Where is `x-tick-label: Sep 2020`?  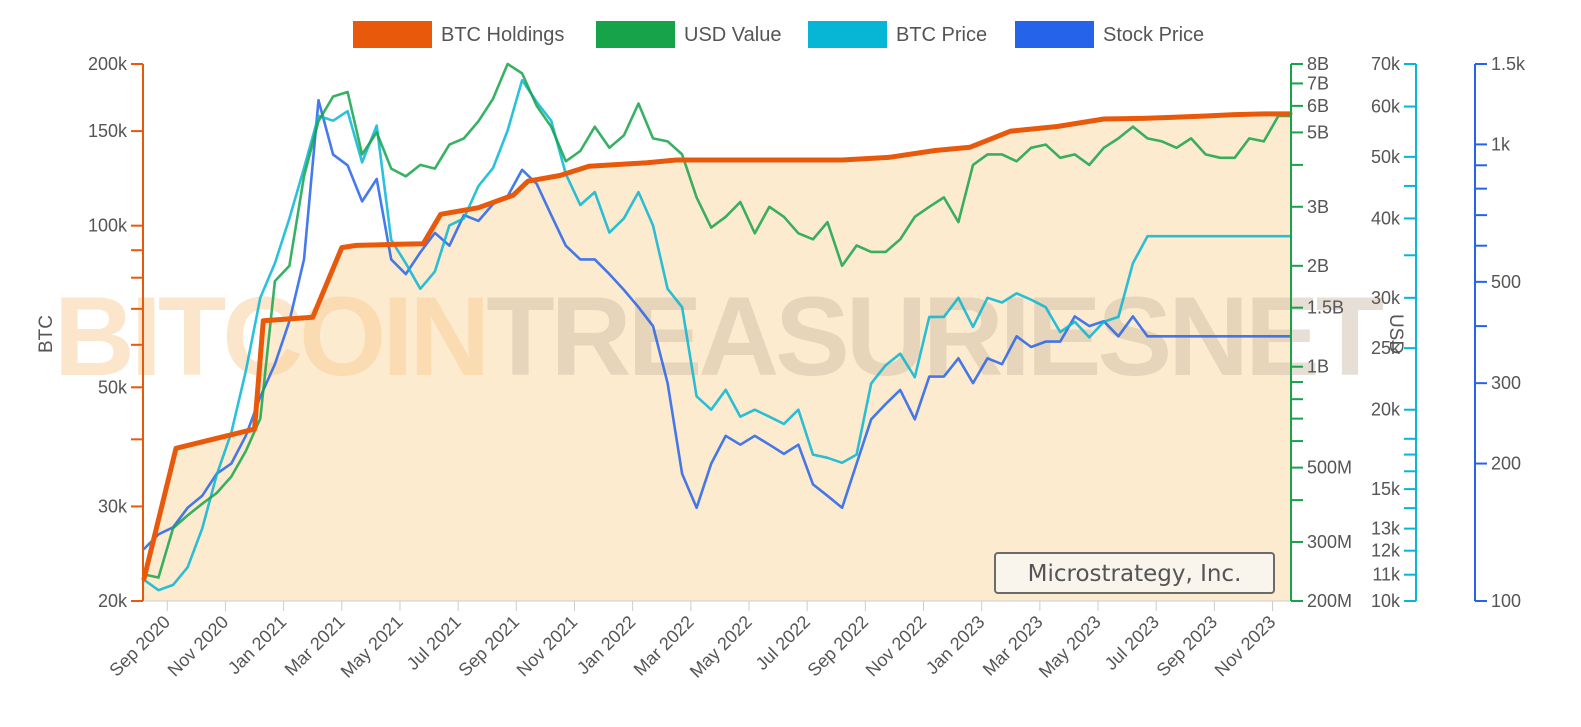
x-tick-label: Sep 2020 is located at coordinates (139, 646).